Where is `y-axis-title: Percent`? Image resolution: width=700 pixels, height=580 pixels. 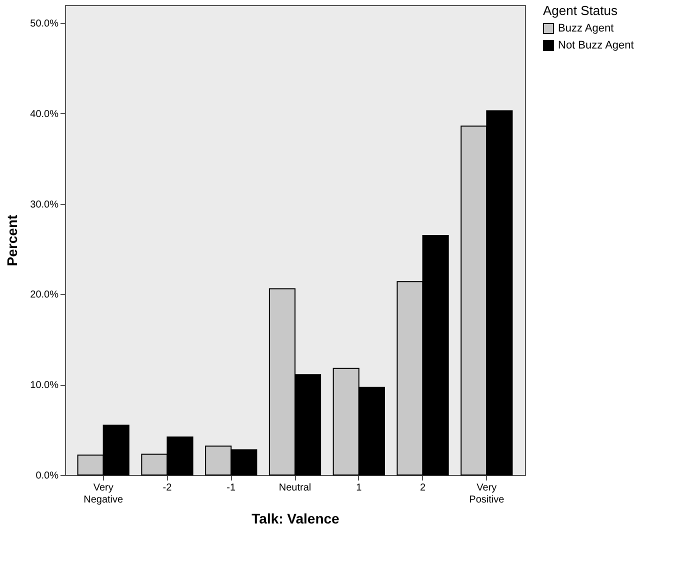
y-axis-title: Percent is located at coordinates (12, 240).